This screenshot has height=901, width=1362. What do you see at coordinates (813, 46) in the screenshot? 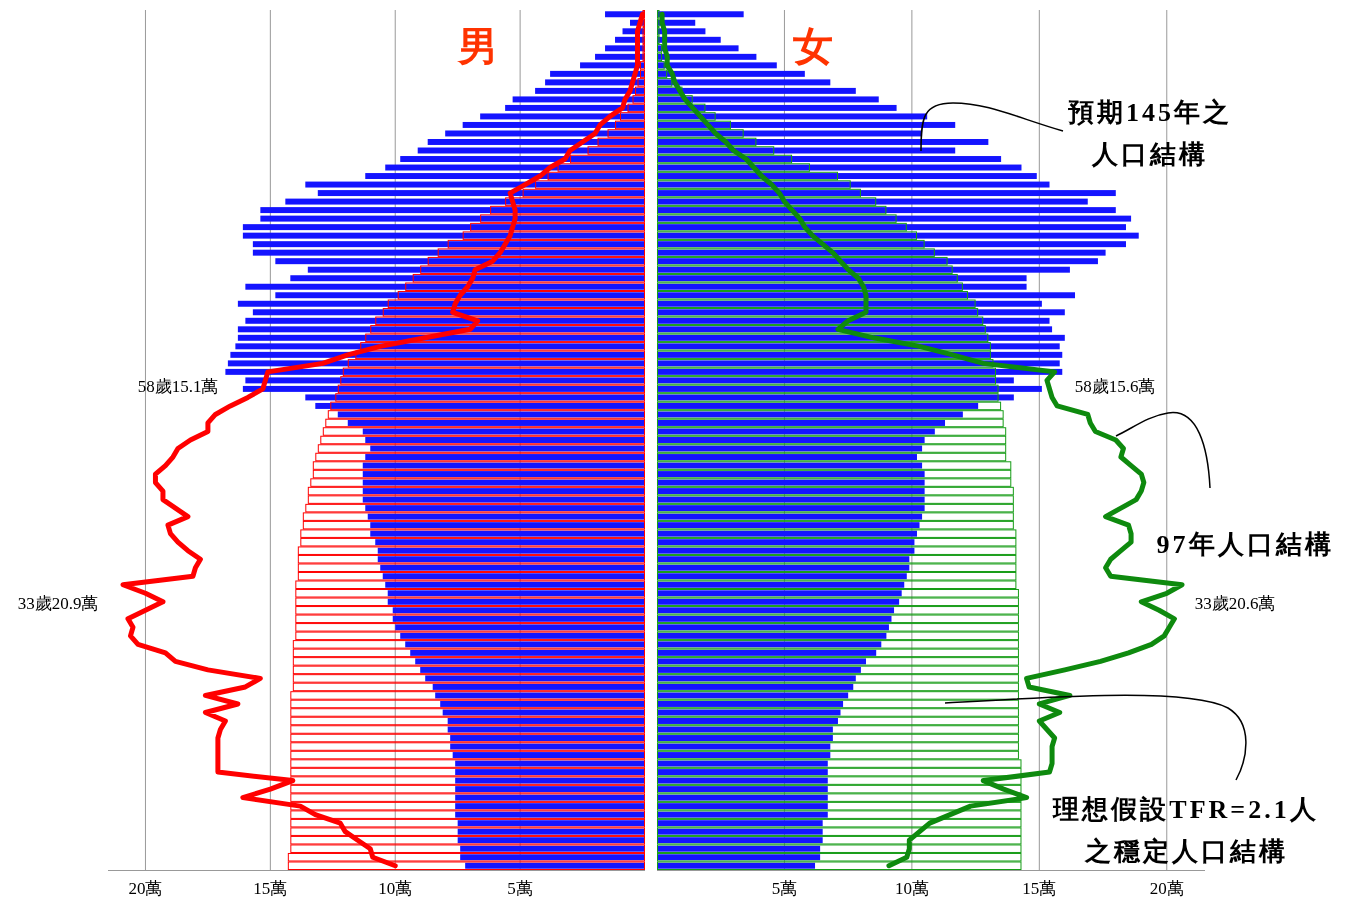
I see `chart-title: 女` at bounding box center [813, 46].